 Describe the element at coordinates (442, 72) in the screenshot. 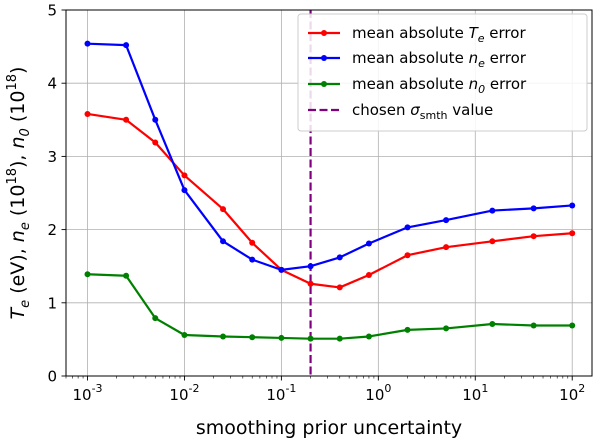

I see `legend-box` at that location.